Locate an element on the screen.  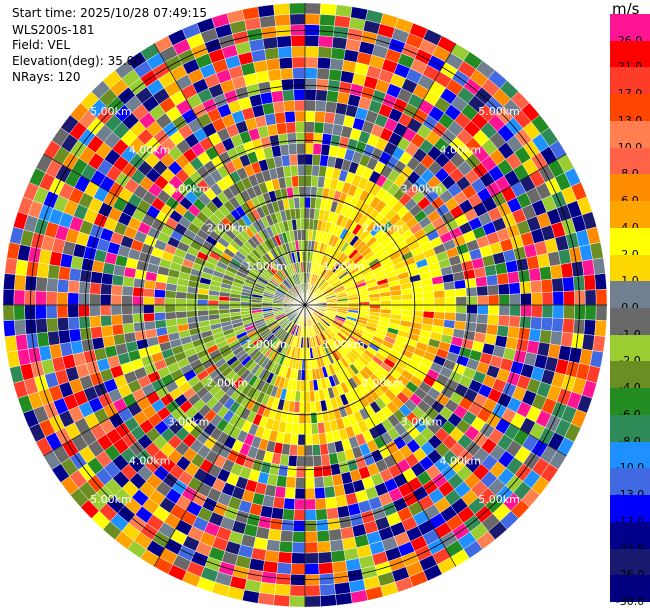
range-ring-label: 3.00km is located at coordinates (189, 422).